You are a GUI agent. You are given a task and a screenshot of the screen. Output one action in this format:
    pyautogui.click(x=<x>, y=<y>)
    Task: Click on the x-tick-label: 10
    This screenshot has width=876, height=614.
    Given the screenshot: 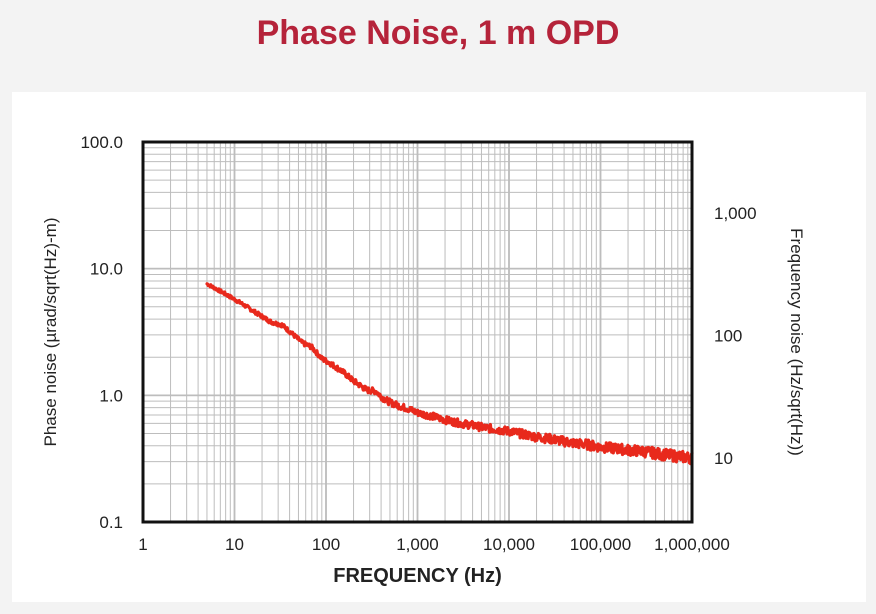 What is the action you would take?
    pyautogui.click(x=234, y=544)
    